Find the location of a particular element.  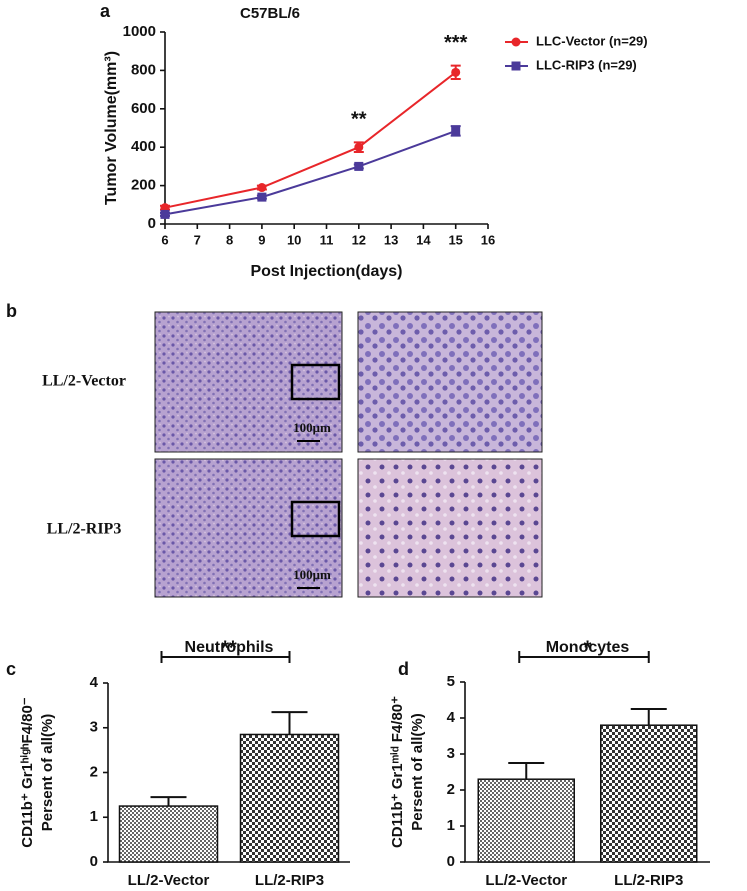

y-tick-label: 600 is located at coordinates (143, 108).